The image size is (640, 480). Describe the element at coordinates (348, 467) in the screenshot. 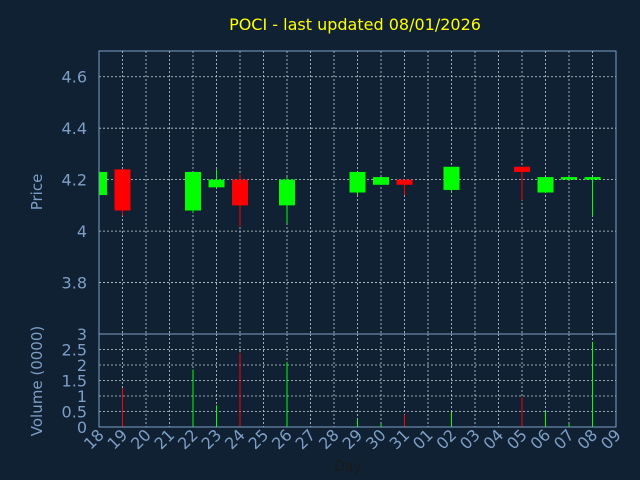

I see `x-axis-label: Day` at that location.